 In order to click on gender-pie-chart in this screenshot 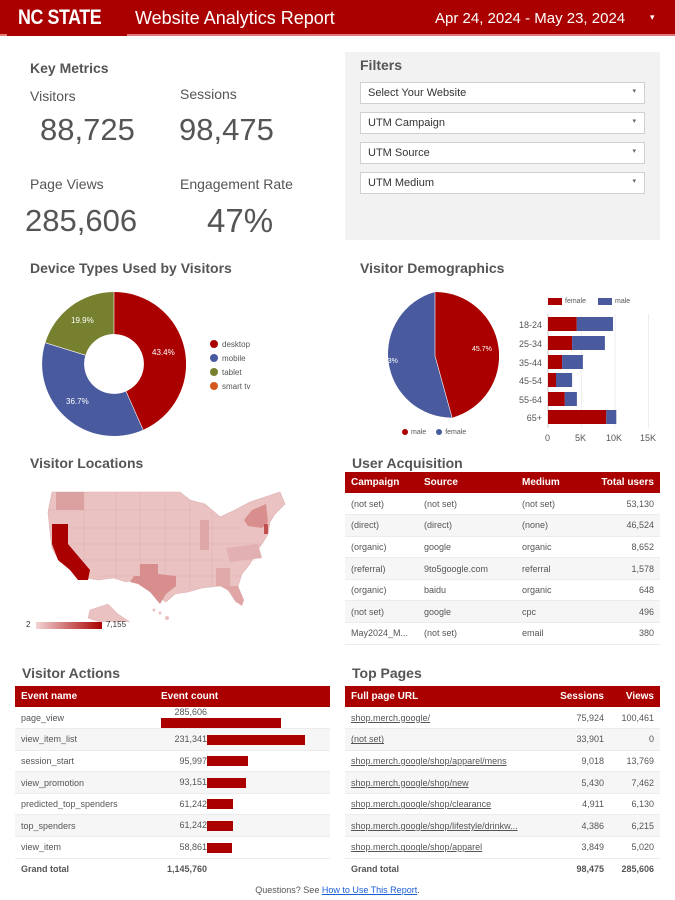, I will do `click(435, 356)`.